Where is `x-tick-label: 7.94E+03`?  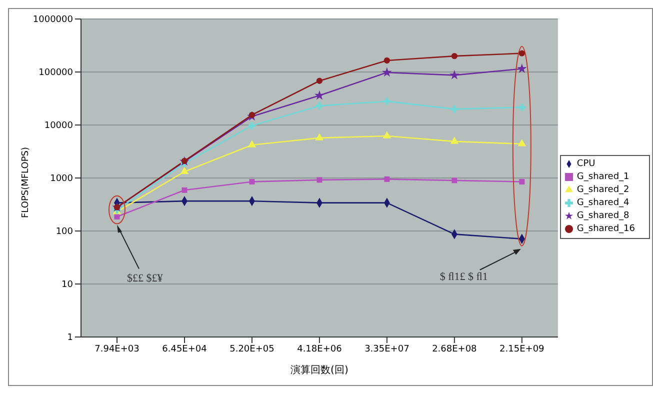
x-tick-label: 7.94E+03 is located at coordinates (117, 349).